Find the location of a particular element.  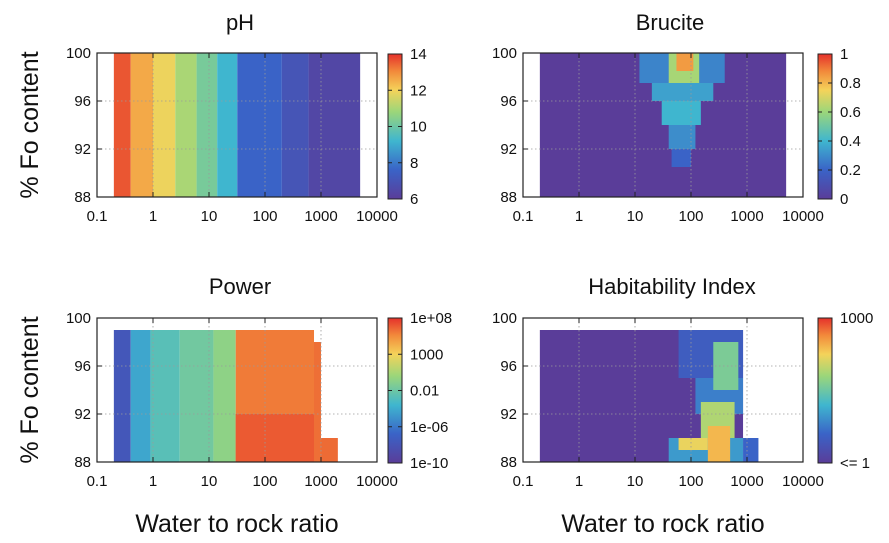

chart-title: pH is located at coordinates (240, 22).